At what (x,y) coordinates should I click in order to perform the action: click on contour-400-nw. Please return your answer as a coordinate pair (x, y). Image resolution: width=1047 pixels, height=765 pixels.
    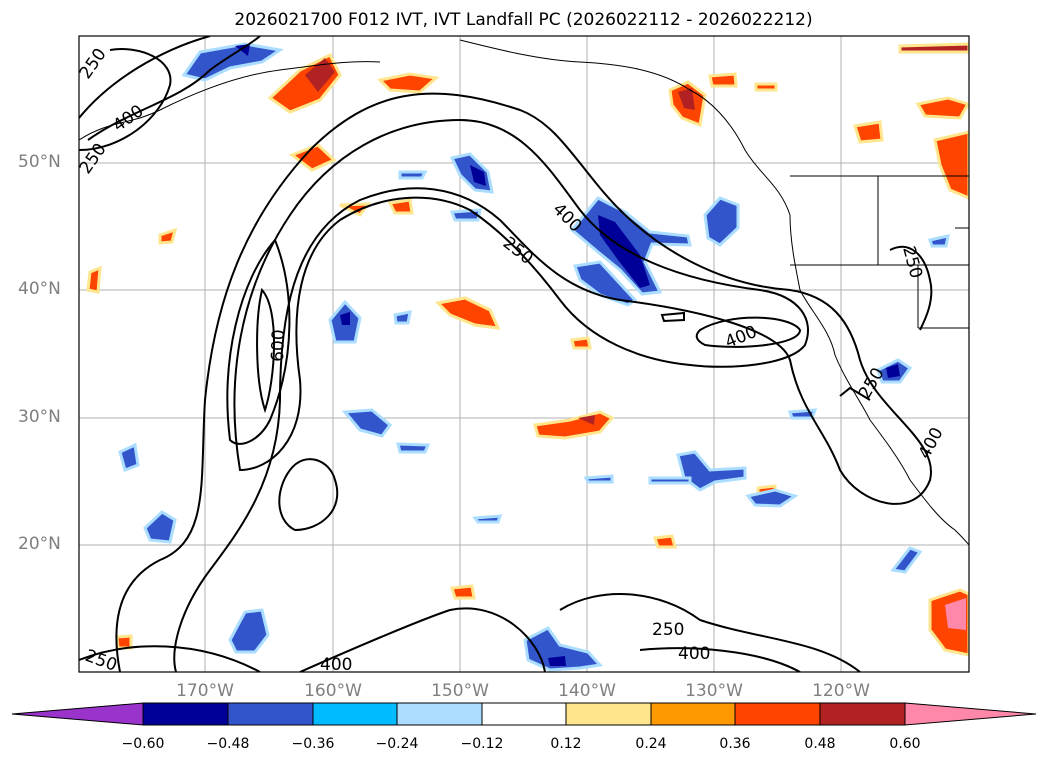
    Looking at the image, I should click on (174, 88).